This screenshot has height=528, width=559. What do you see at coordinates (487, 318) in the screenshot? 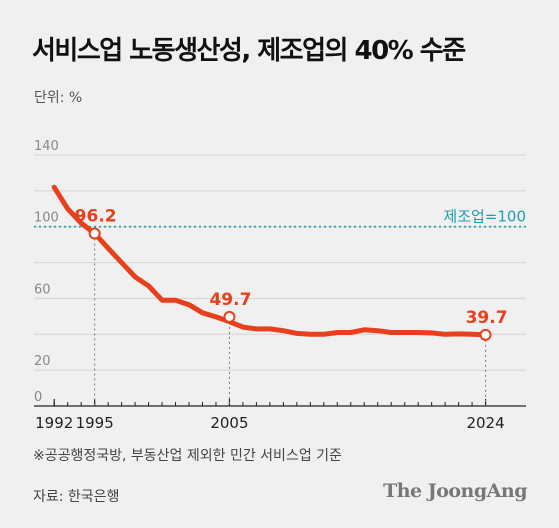
I see `data-label: 39.7` at bounding box center [487, 318].